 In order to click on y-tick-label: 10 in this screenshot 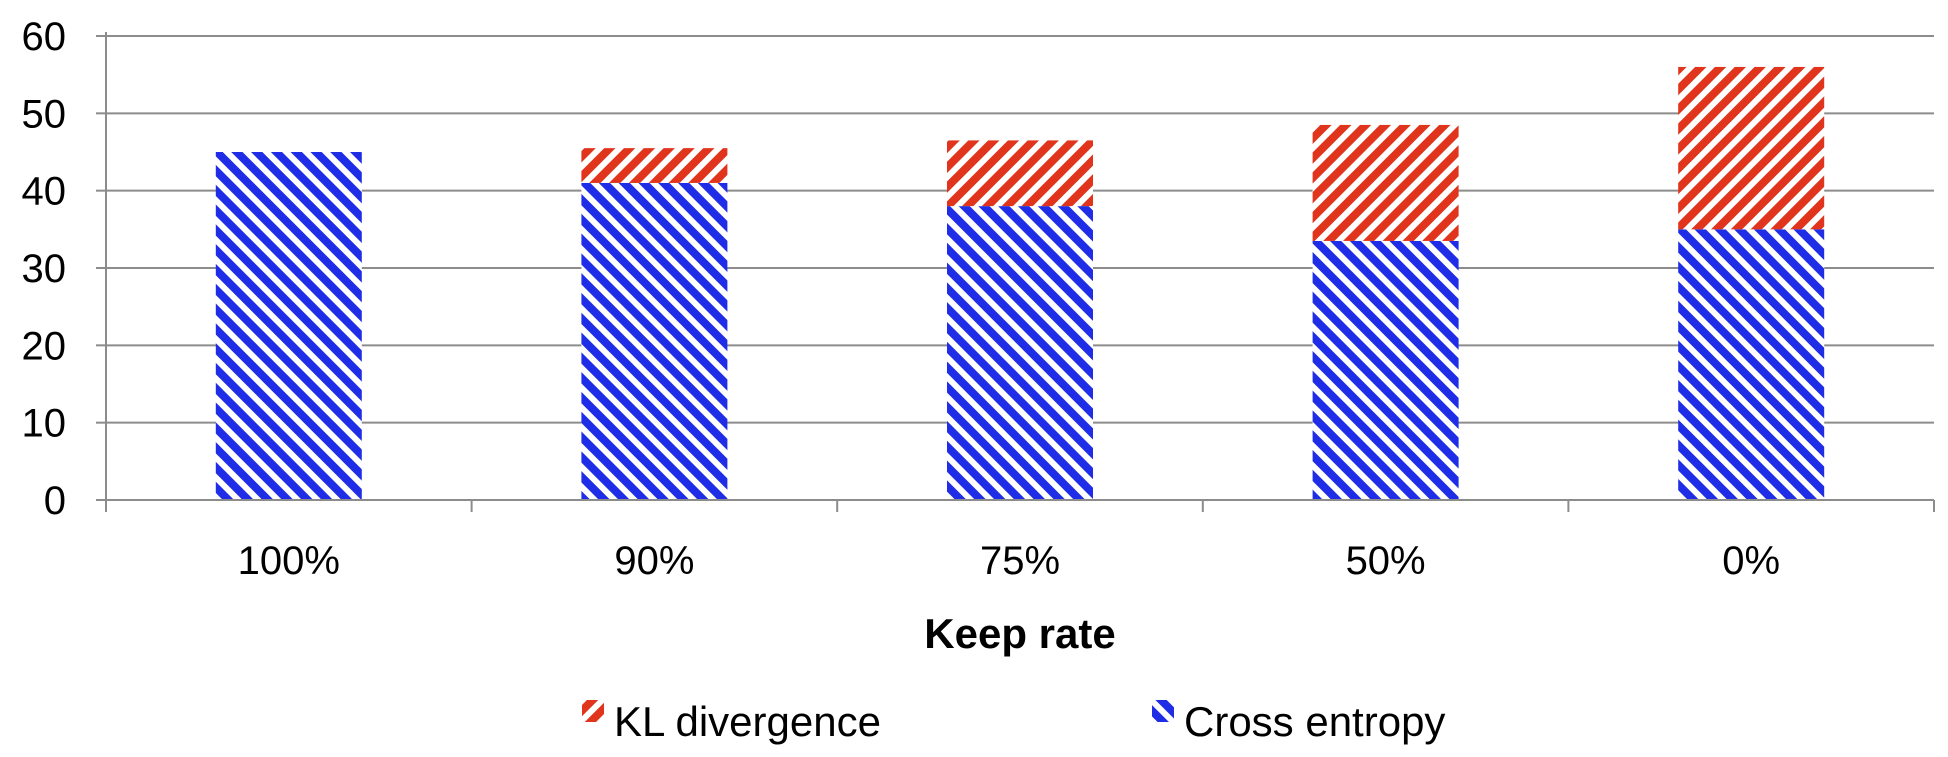, I will do `click(44, 424)`.